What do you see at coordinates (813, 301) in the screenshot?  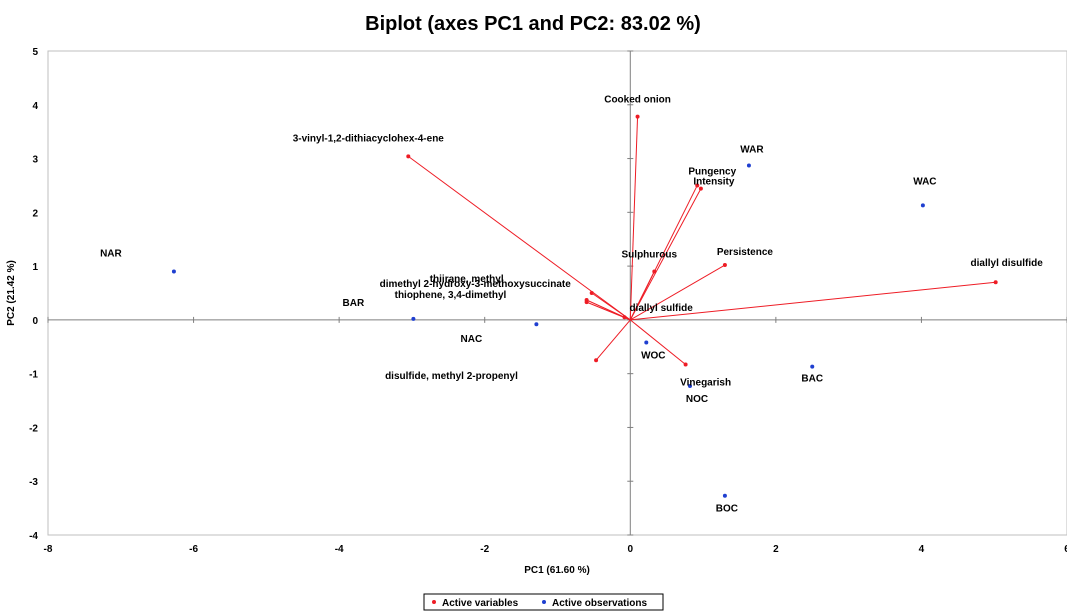 I see `vector-diallyl-disulfide` at bounding box center [813, 301].